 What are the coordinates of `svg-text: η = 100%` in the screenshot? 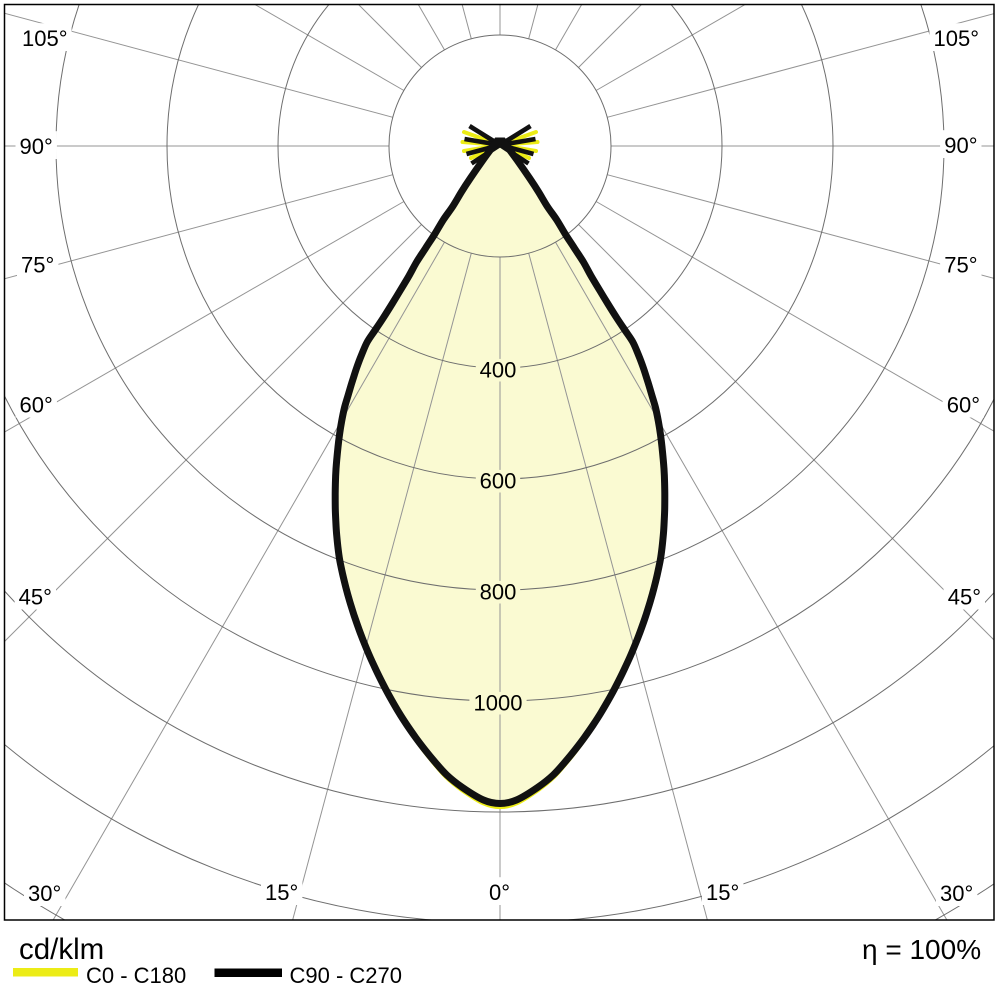 It's located at (921, 949).